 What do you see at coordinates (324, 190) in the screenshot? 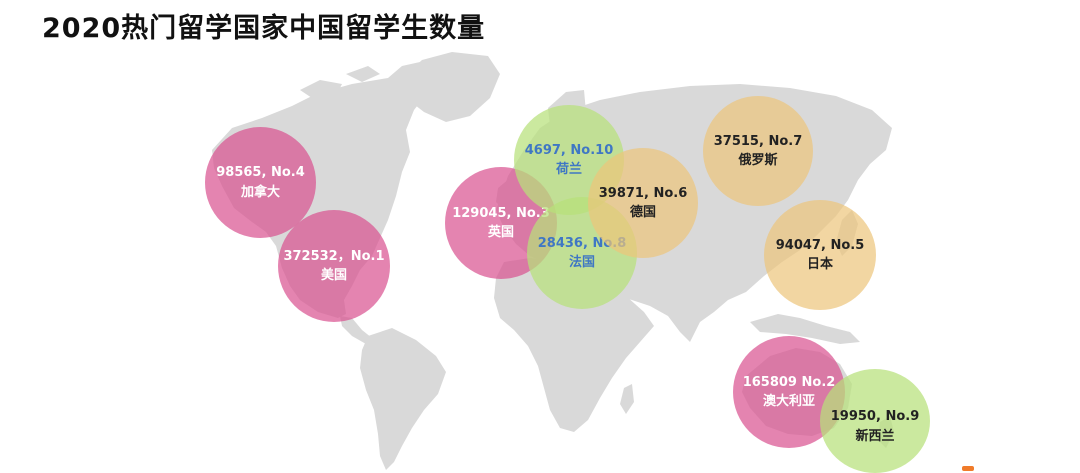
I see `north-america-landmass` at bounding box center [324, 190].